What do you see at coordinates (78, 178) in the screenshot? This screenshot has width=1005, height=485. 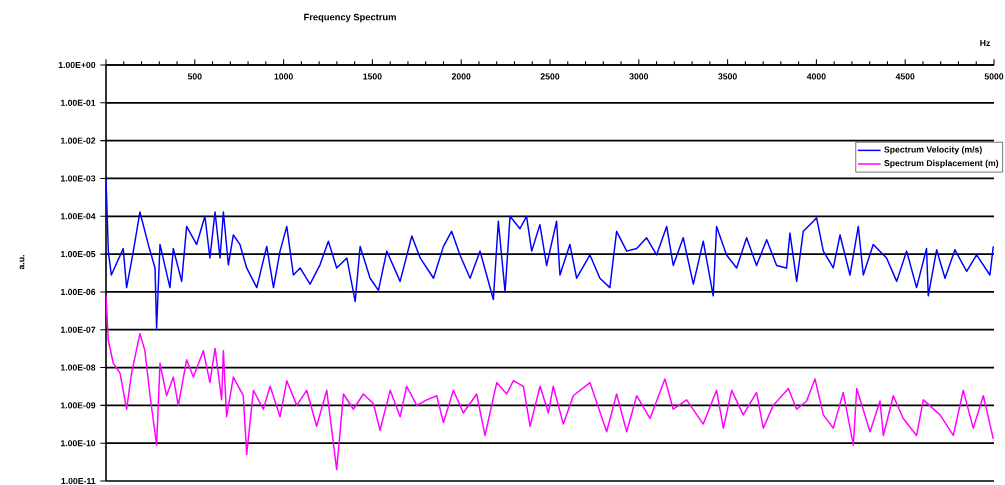 I see `y-tick-label: 1.00E-03` at bounding box center [78, 178].